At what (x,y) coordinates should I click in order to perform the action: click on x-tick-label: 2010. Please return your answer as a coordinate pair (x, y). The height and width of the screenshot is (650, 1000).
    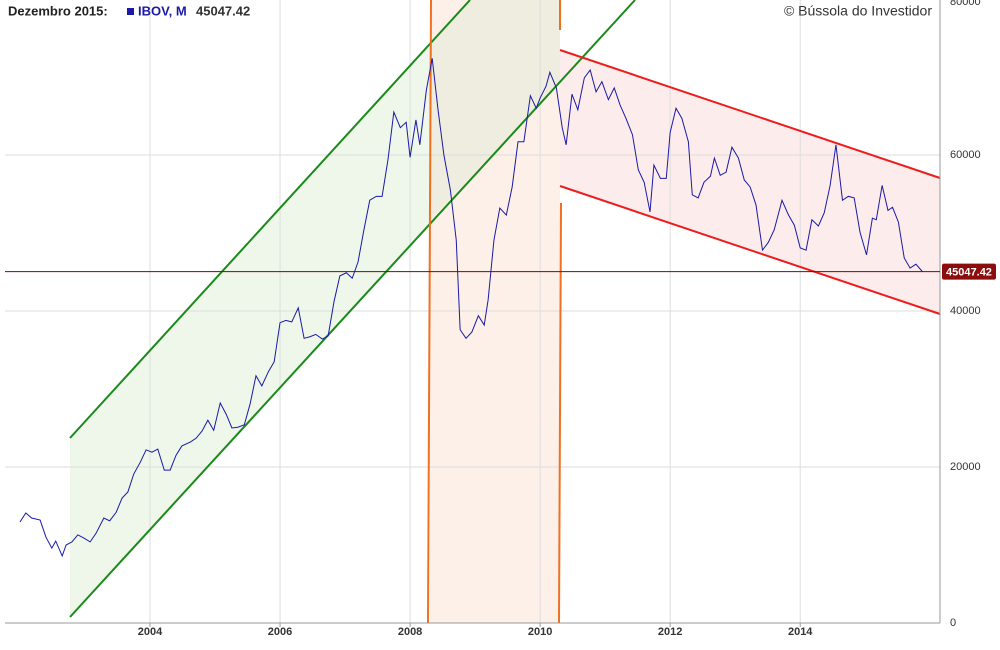
    Looking at the image, I should click on (540, 632).